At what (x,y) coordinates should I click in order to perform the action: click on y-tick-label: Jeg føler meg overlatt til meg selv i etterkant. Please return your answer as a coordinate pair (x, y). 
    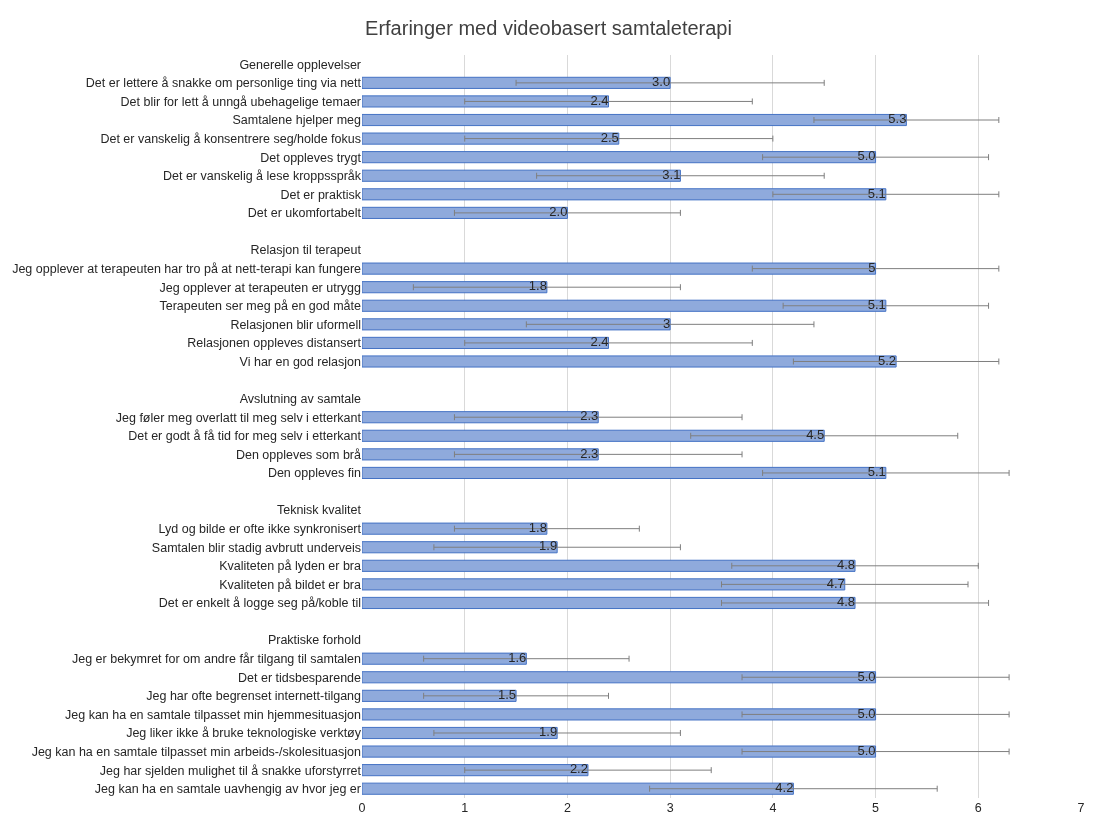
    Looking at the image, I should click on (238, 417).